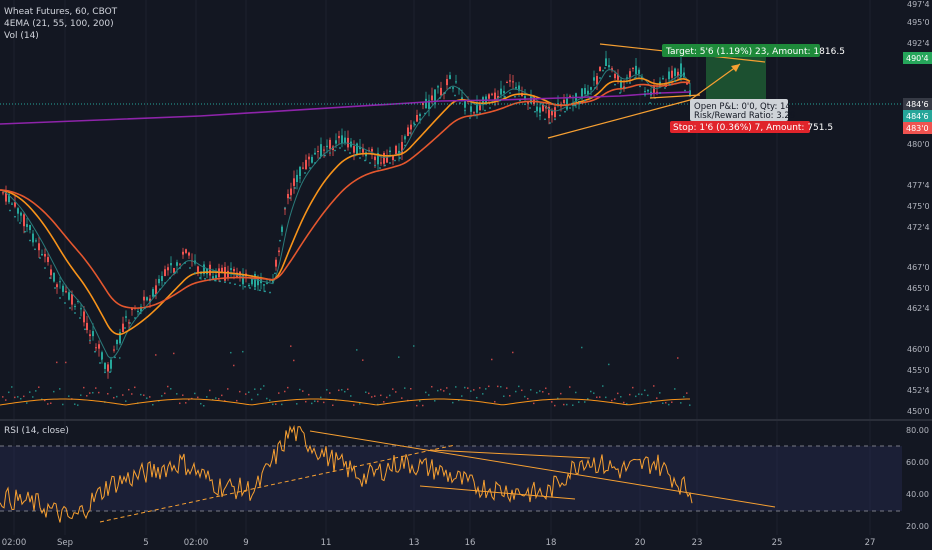  Describe the element at coordinates (753, 50) in the screenshot. I see `target-label: Target: 5'6 (1.19%) 23, Amount: 1816.5` at that location.